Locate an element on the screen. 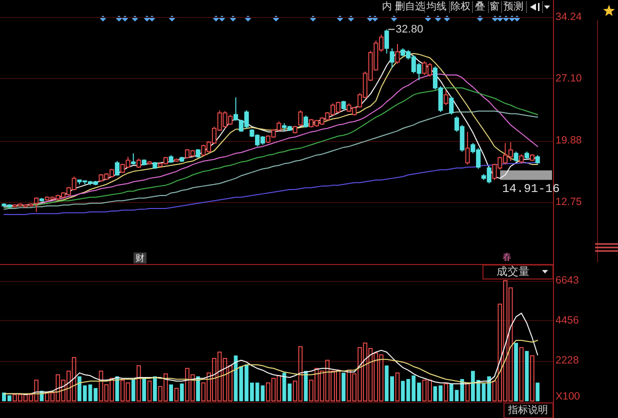  y-tick-label: 4456 is located at coordinates (568, 320).